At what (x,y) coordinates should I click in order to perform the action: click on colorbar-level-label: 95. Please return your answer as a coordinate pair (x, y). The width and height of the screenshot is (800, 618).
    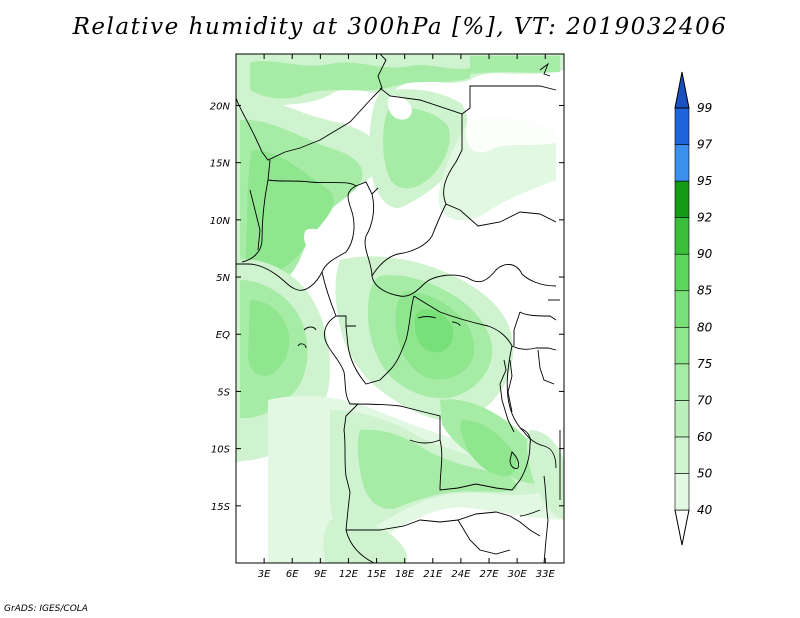
    Looking at the image, I should click on (704, 181).